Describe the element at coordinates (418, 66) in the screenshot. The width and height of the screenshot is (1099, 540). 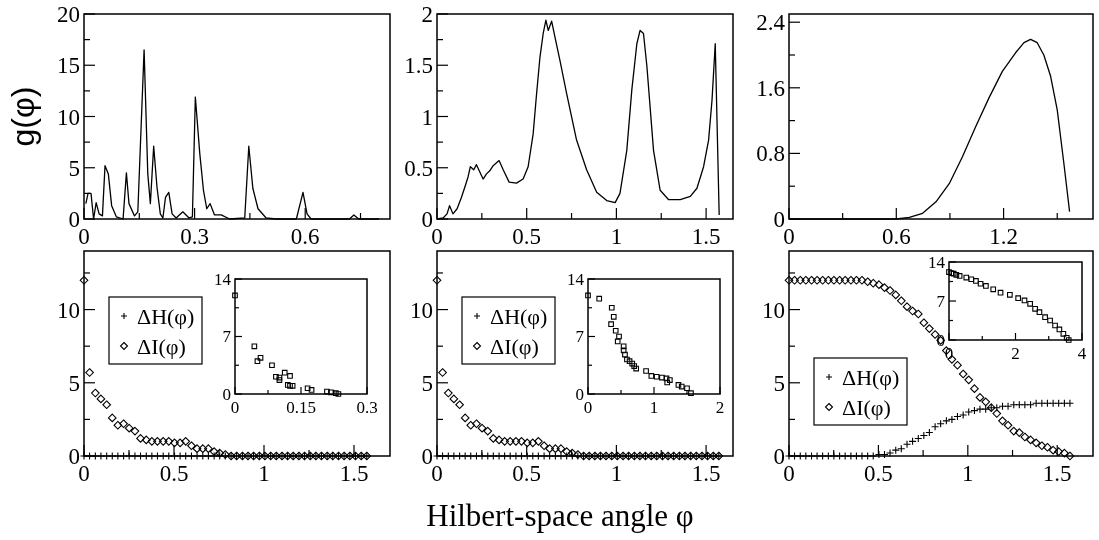
I see `y-tick-label: 1.5` at that location.